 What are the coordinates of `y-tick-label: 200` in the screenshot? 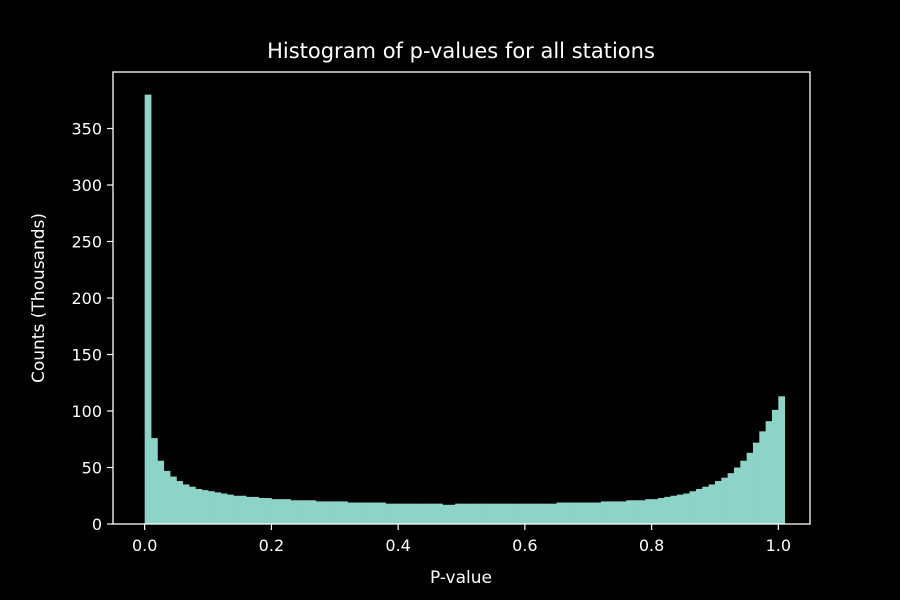 It's located at (86, 298).